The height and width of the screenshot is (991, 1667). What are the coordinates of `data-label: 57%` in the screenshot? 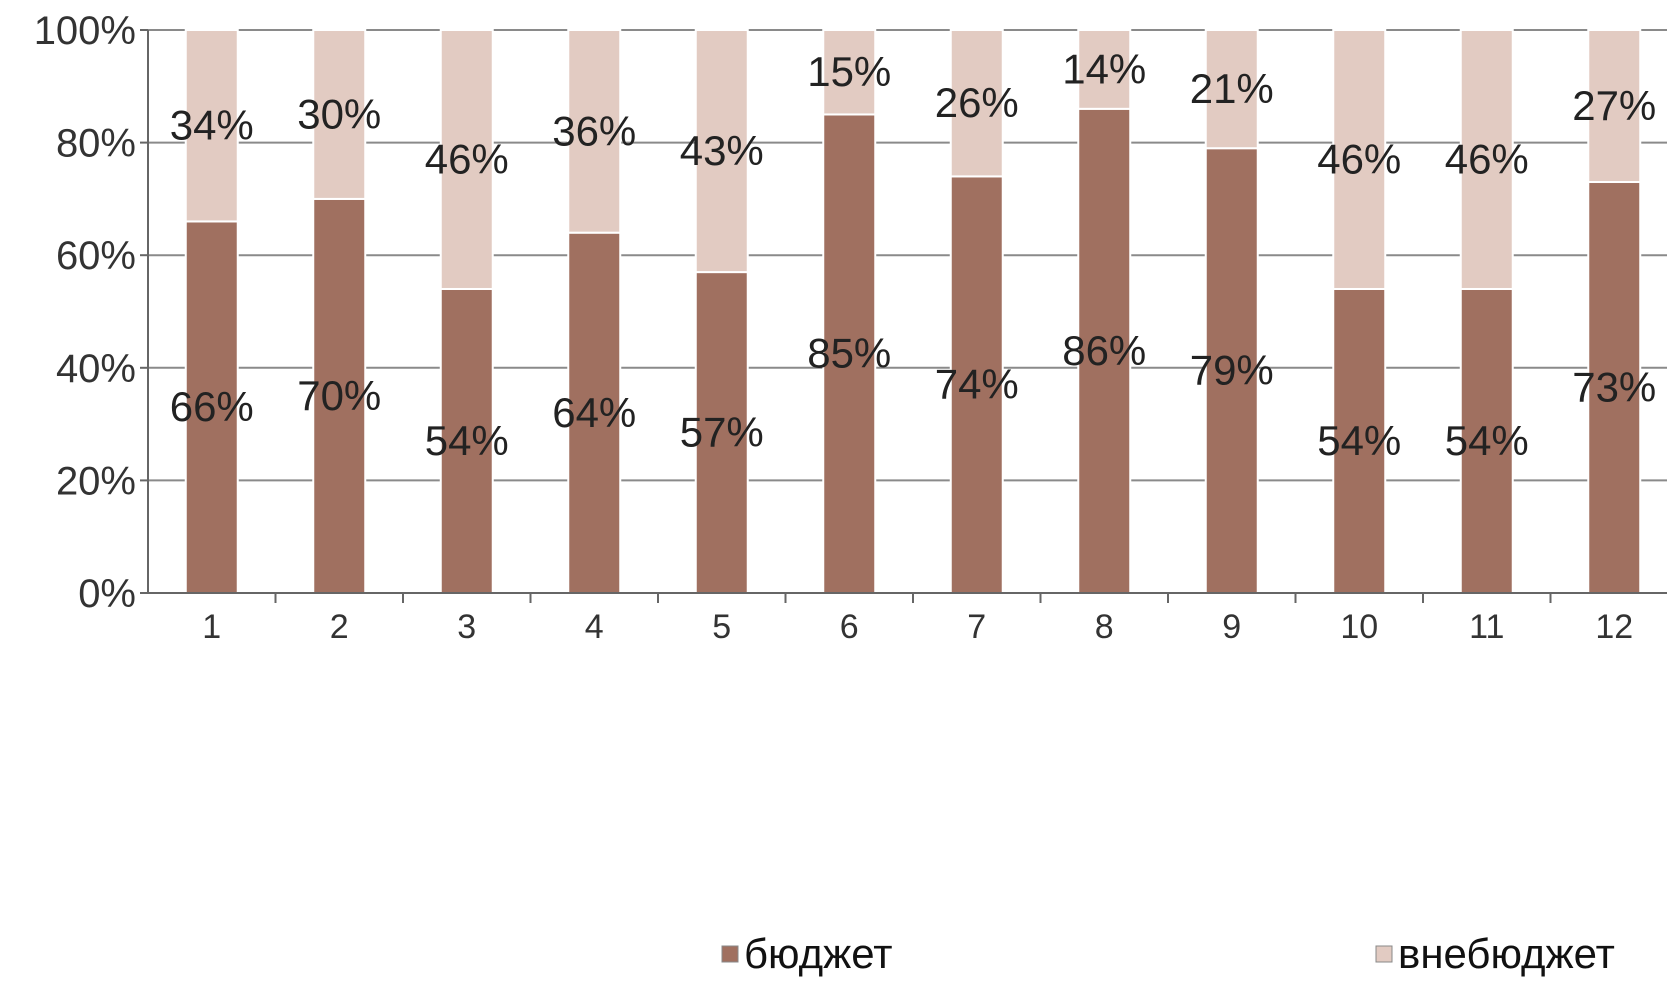 It's located at (722, 432).